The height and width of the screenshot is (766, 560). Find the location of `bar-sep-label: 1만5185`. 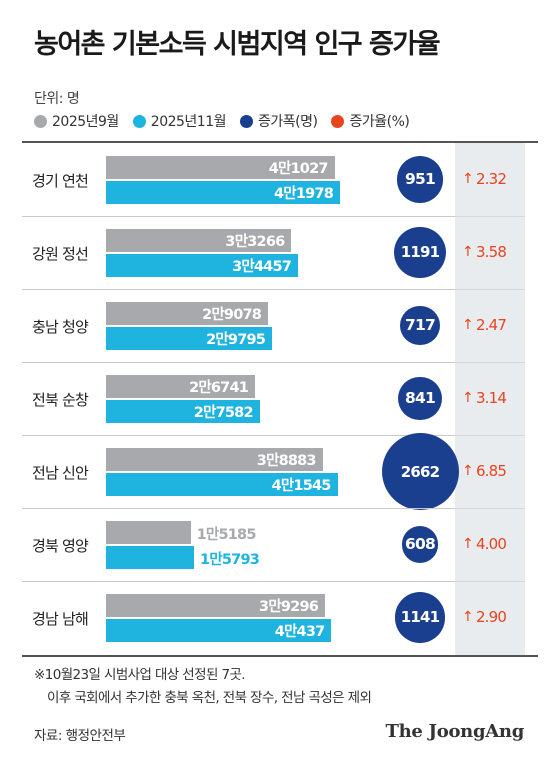

bar-sep-label: 1만5185 is located at coordinates (226, 535).